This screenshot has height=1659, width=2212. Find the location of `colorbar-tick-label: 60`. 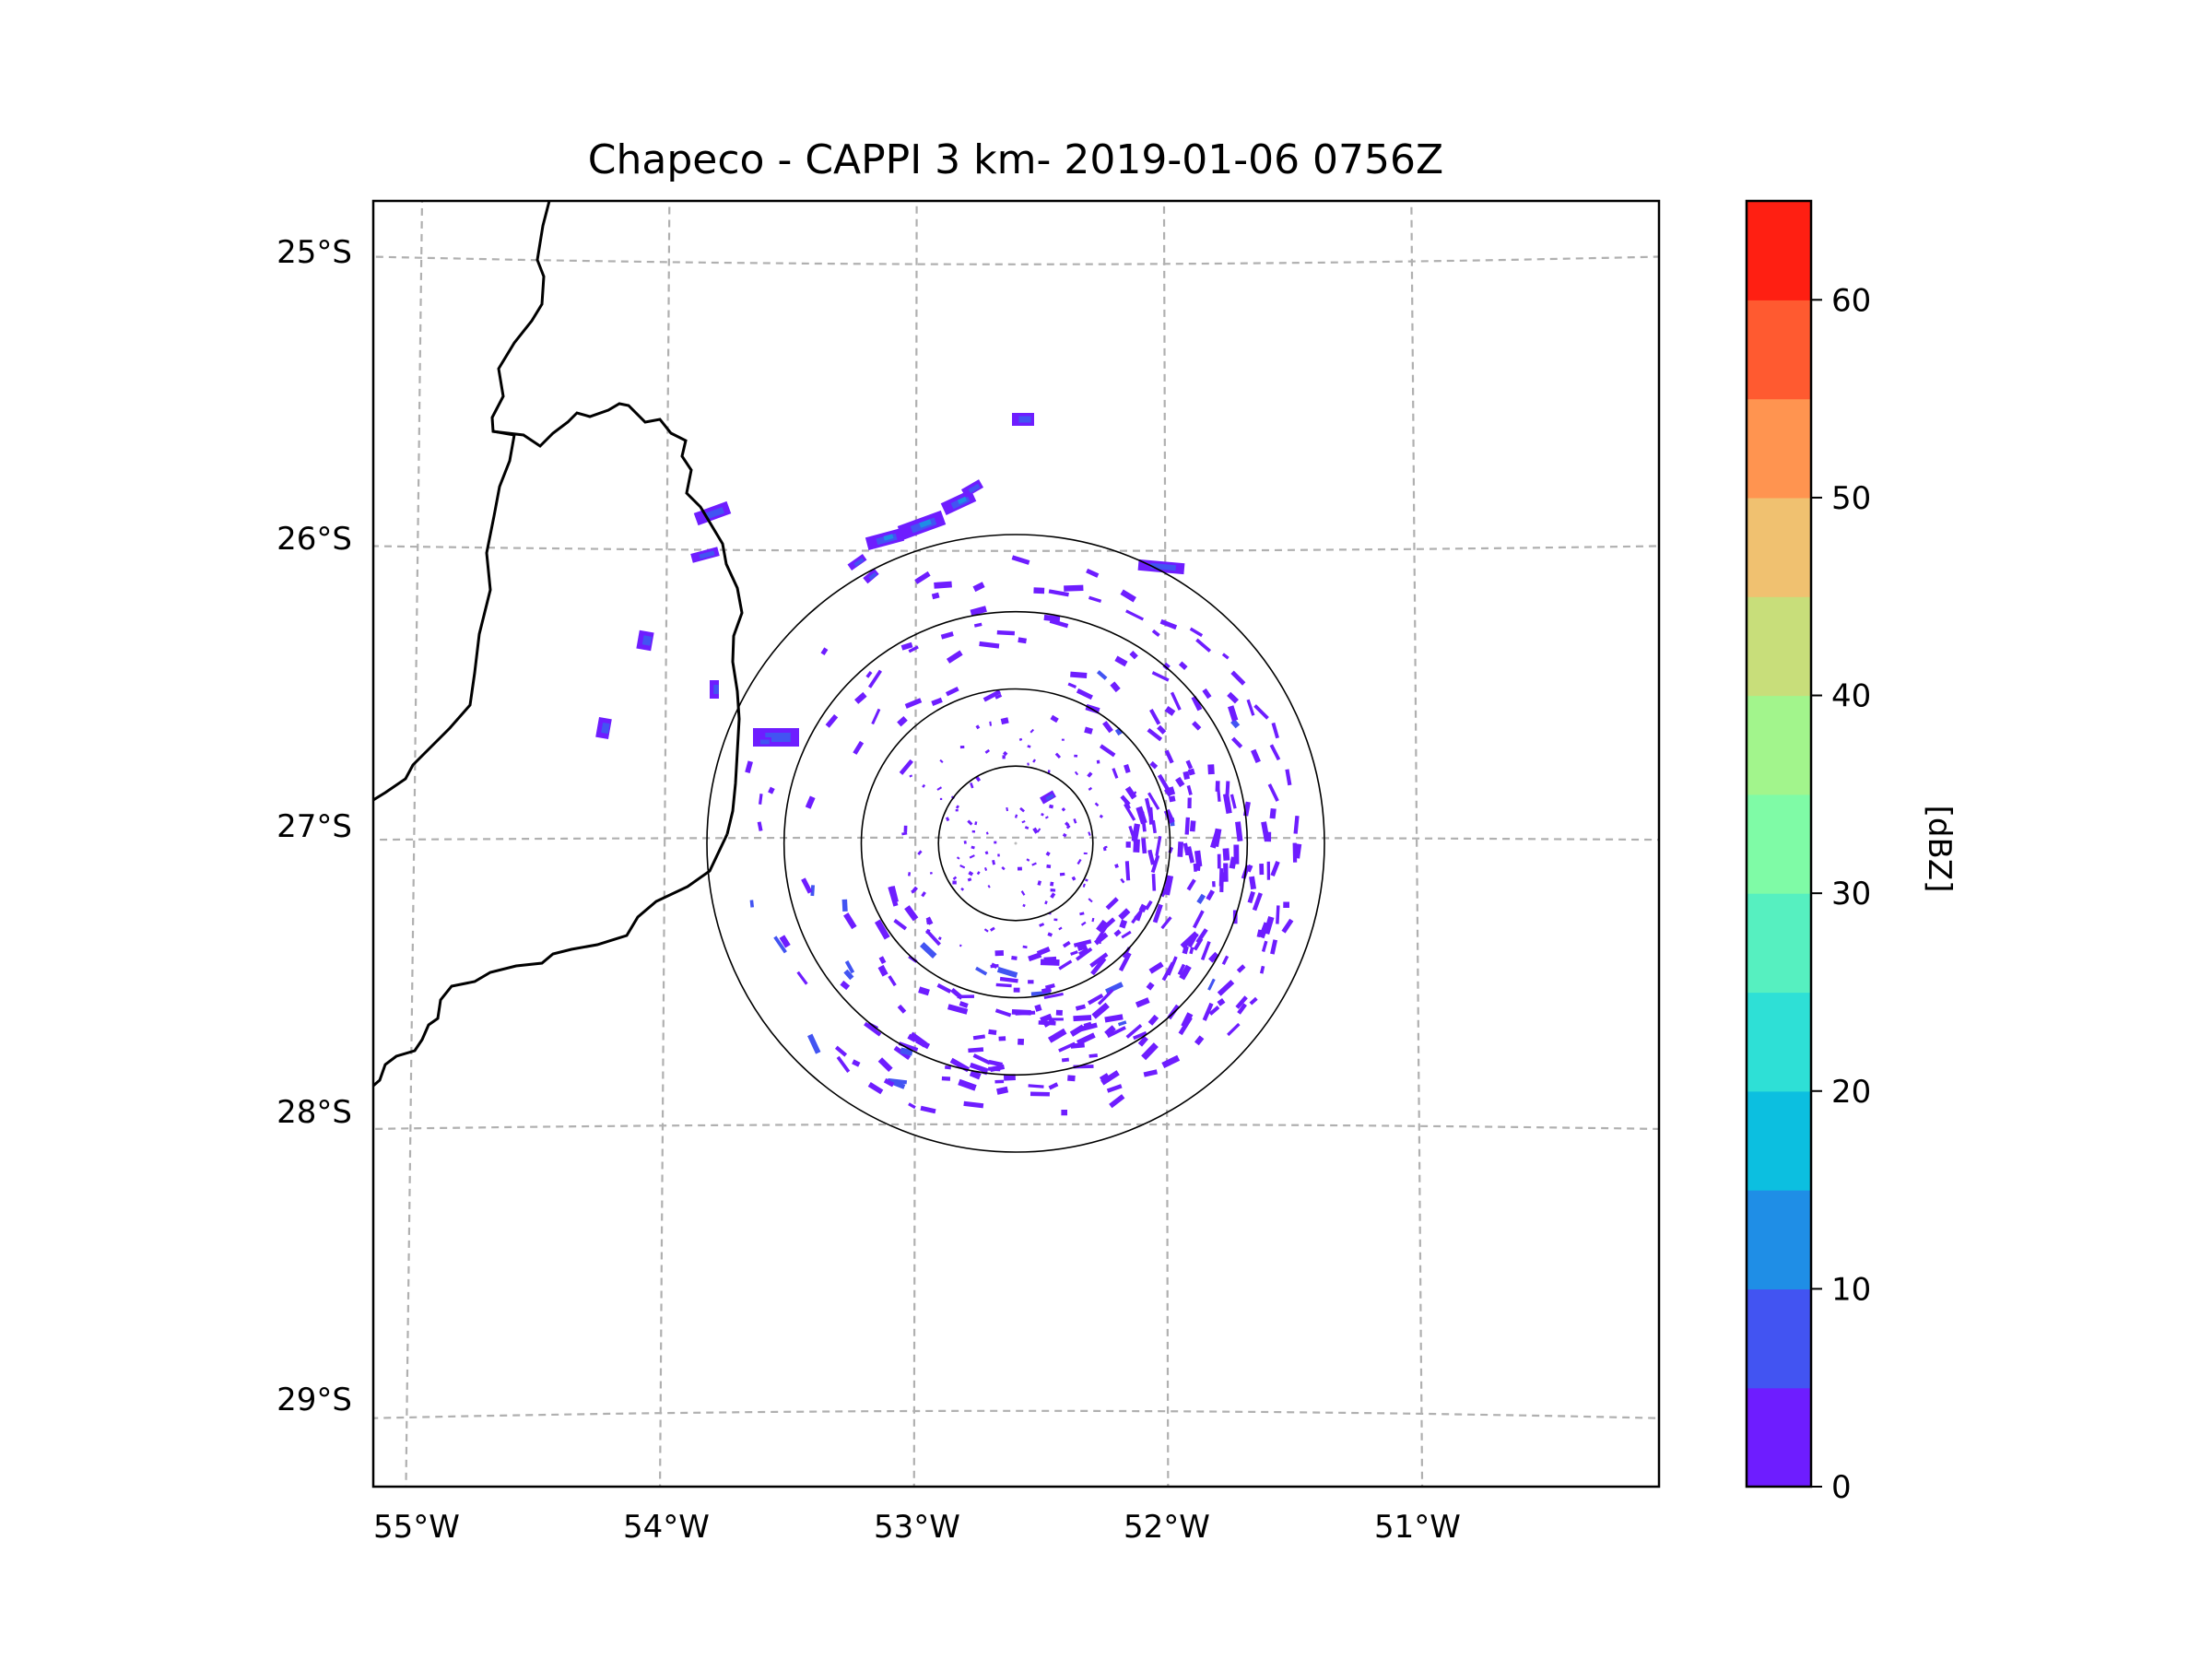

colorbar-tick-label: 60 is located at coordinates (1851, 300).